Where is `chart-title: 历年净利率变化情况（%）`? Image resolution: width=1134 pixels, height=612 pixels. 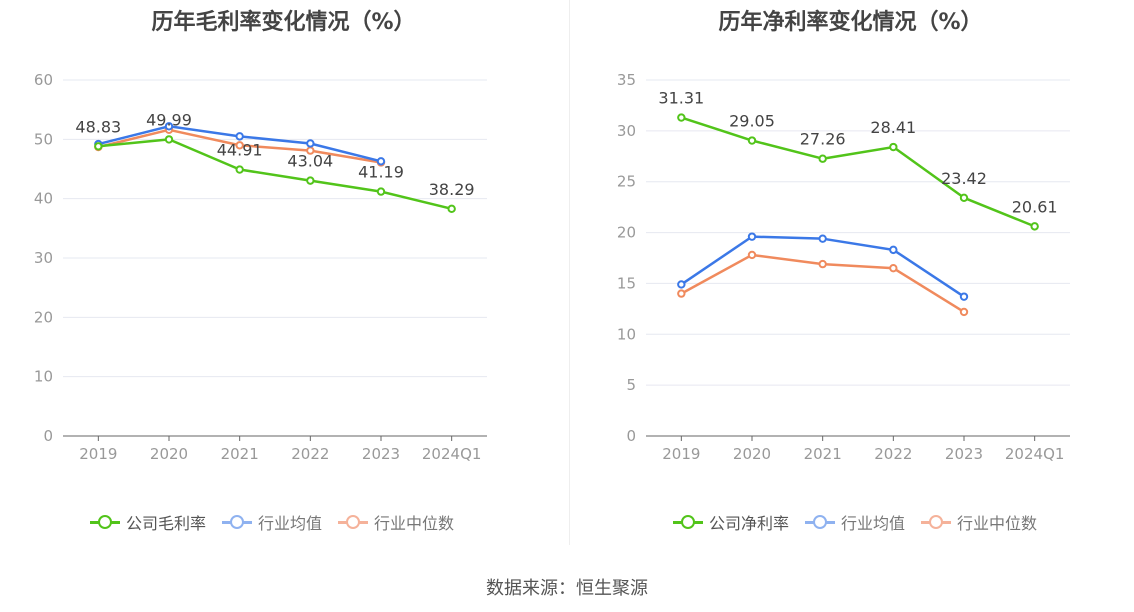 chart-title: 历年净利率变化情况（%） is located at coordinates (850, 22).